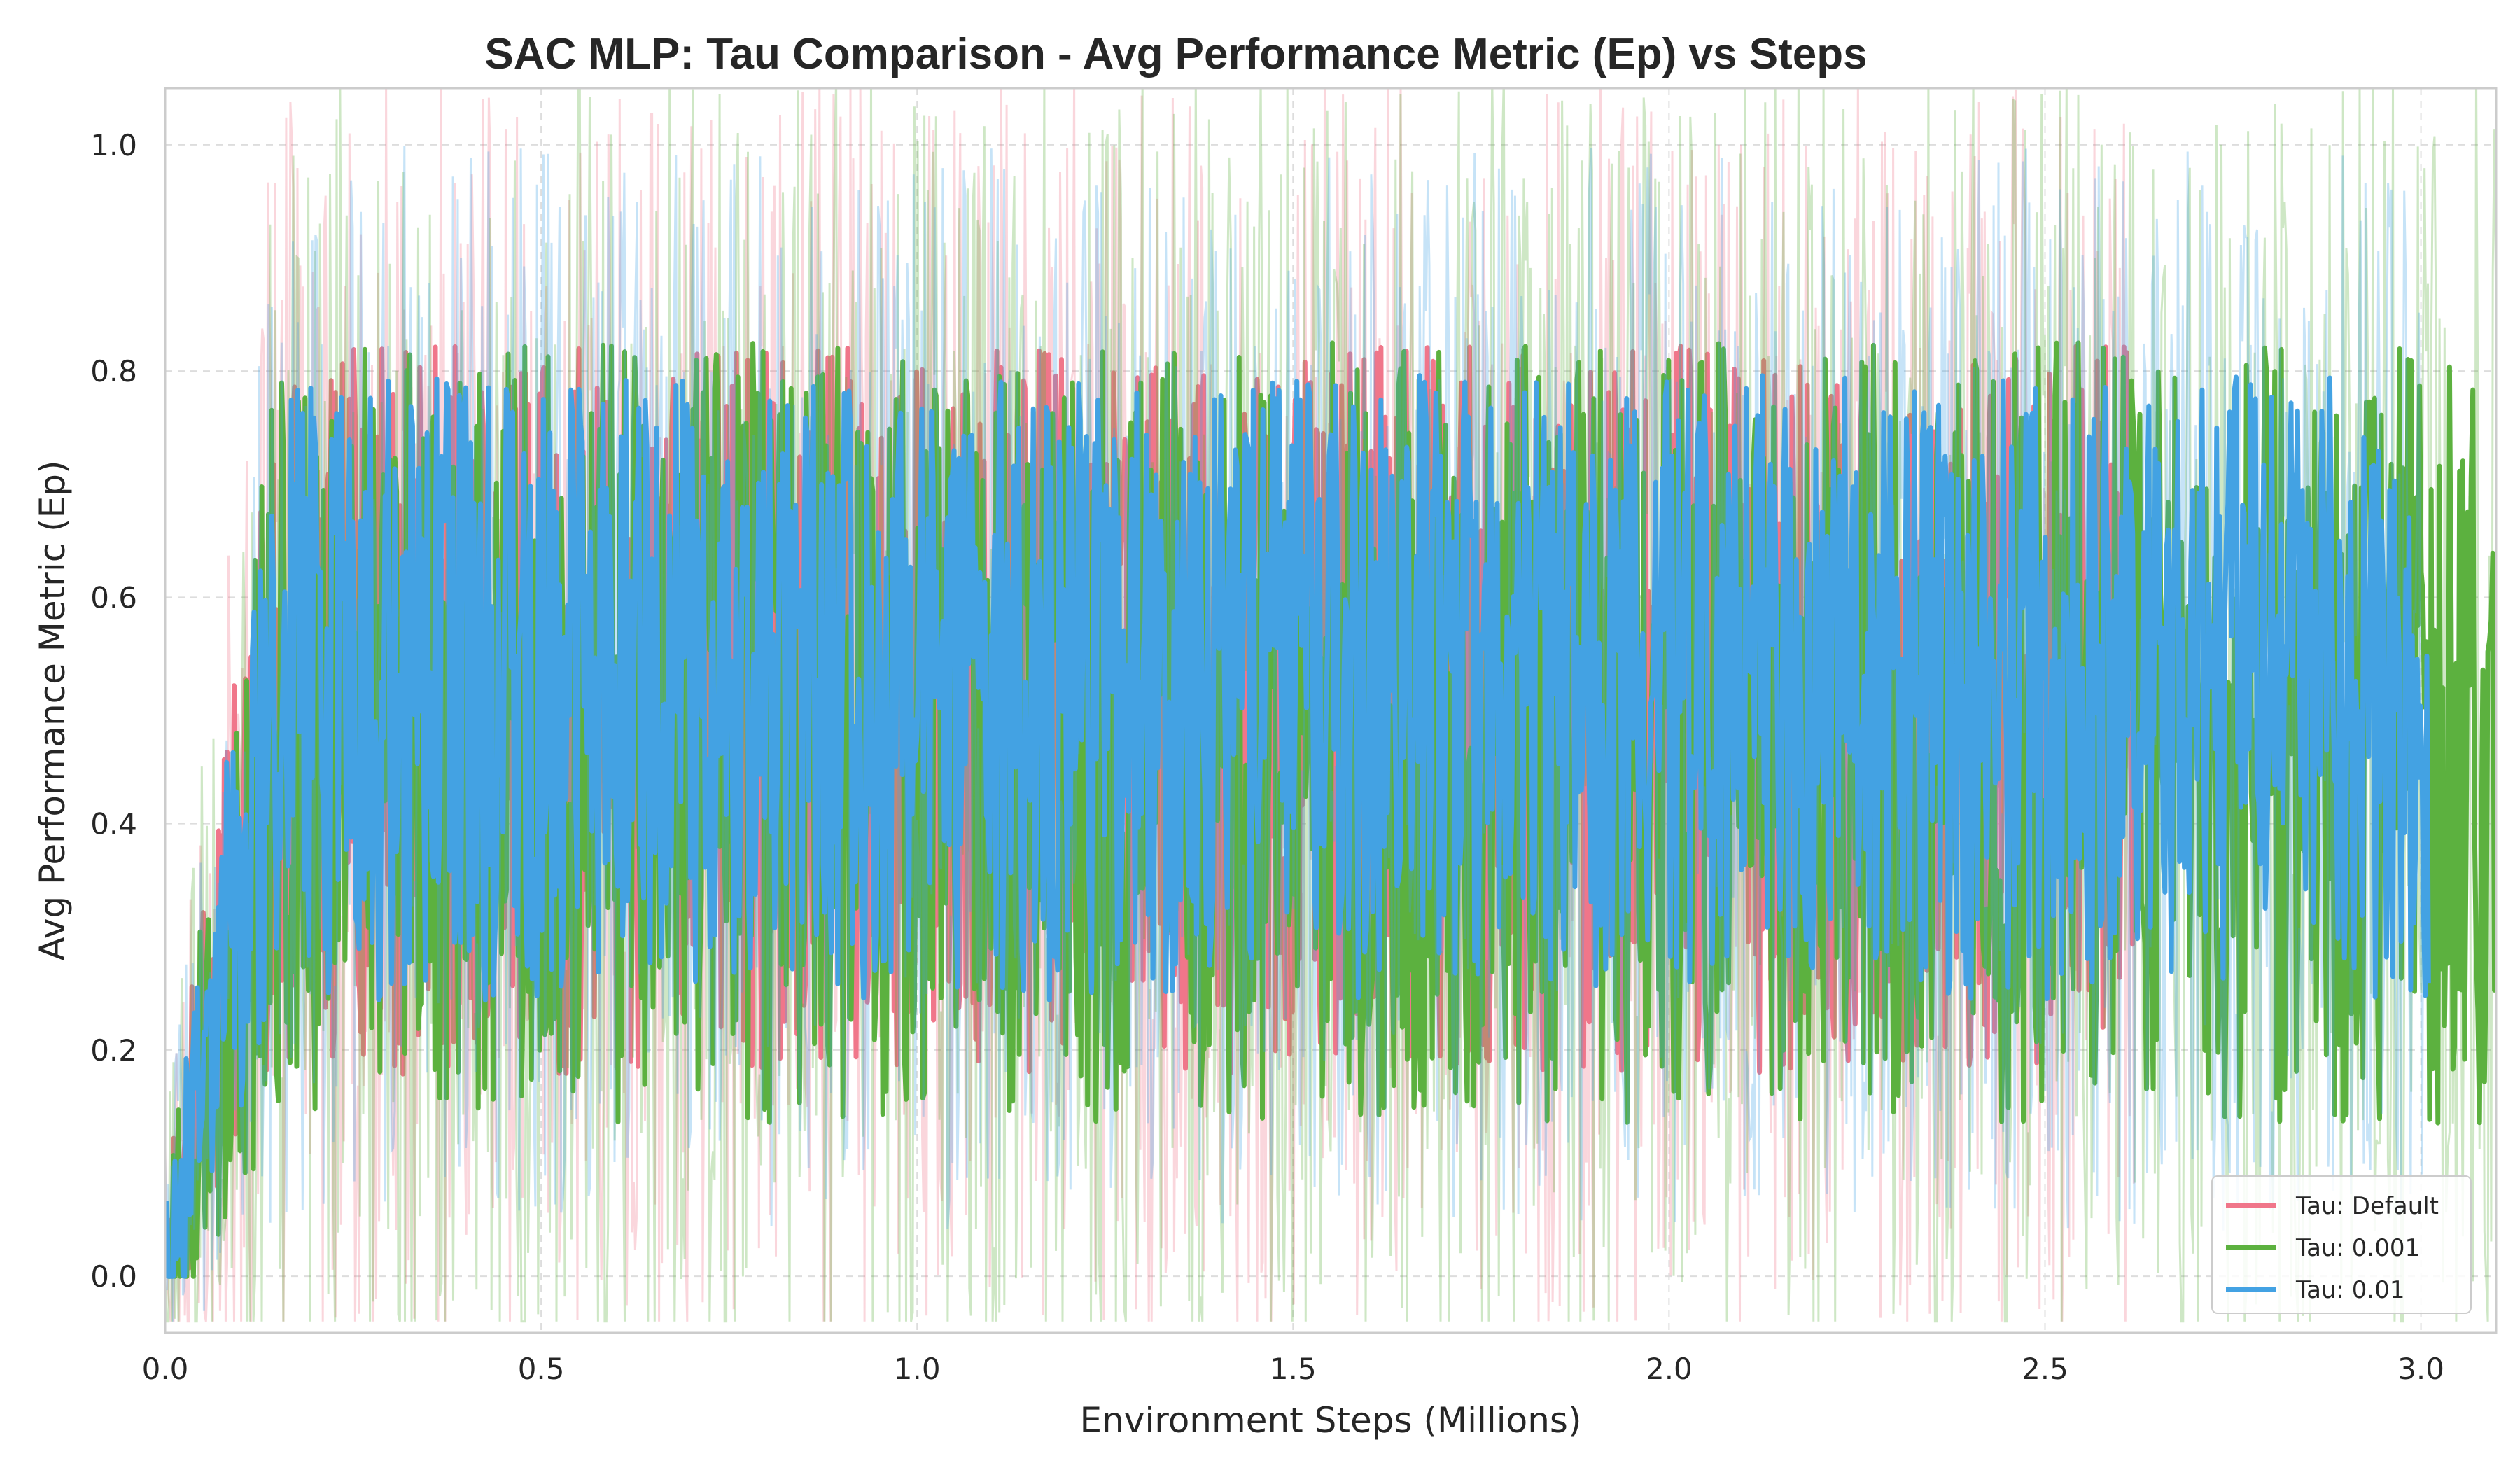 This screenshot has width=2520, height=1470. I want to click on x-tick-label: 1.0, so click(917, 1369).